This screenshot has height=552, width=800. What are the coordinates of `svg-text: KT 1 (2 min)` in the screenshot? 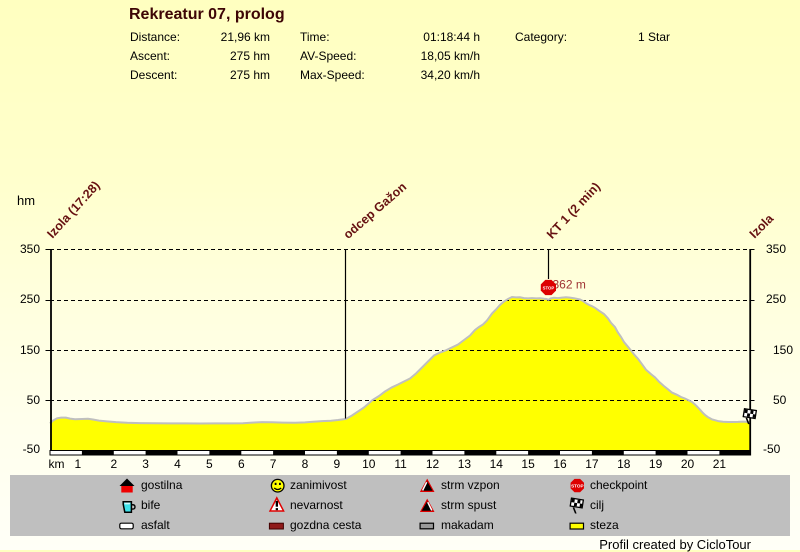 It's located at (573, 211).